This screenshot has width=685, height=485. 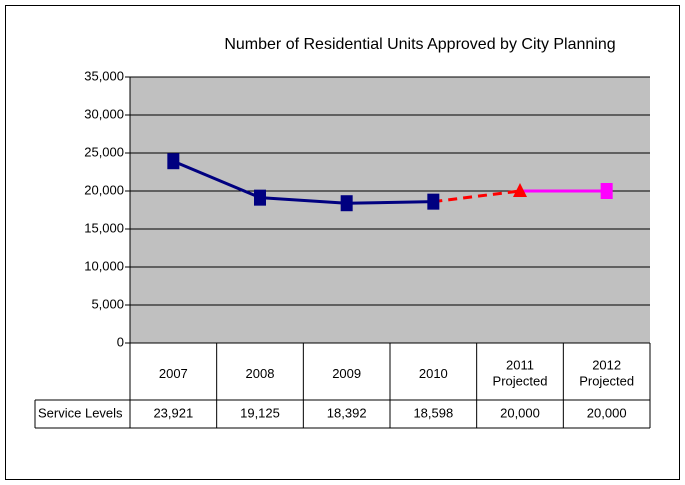 I want to click on y-tick-label: 35,000, so click(x=104, y=75).